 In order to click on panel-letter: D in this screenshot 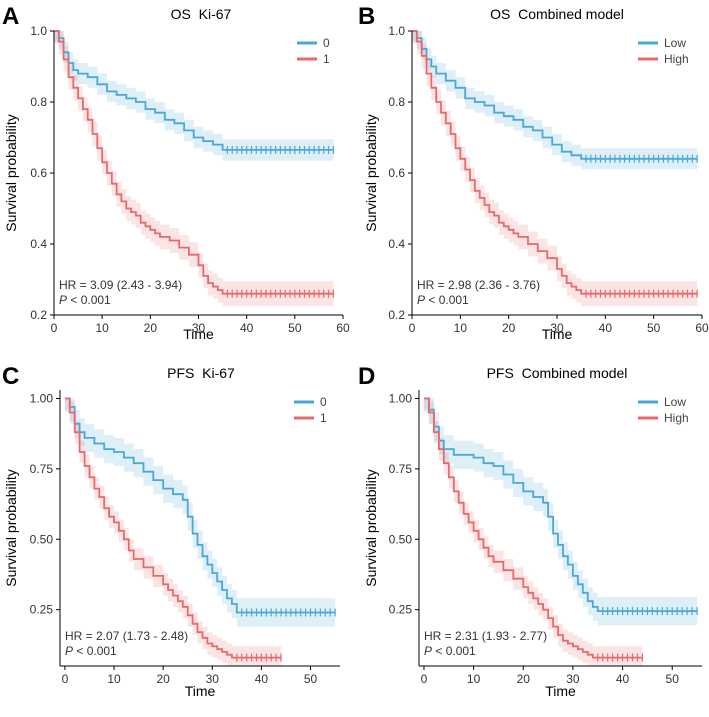, I will do `click(366, 376)`.